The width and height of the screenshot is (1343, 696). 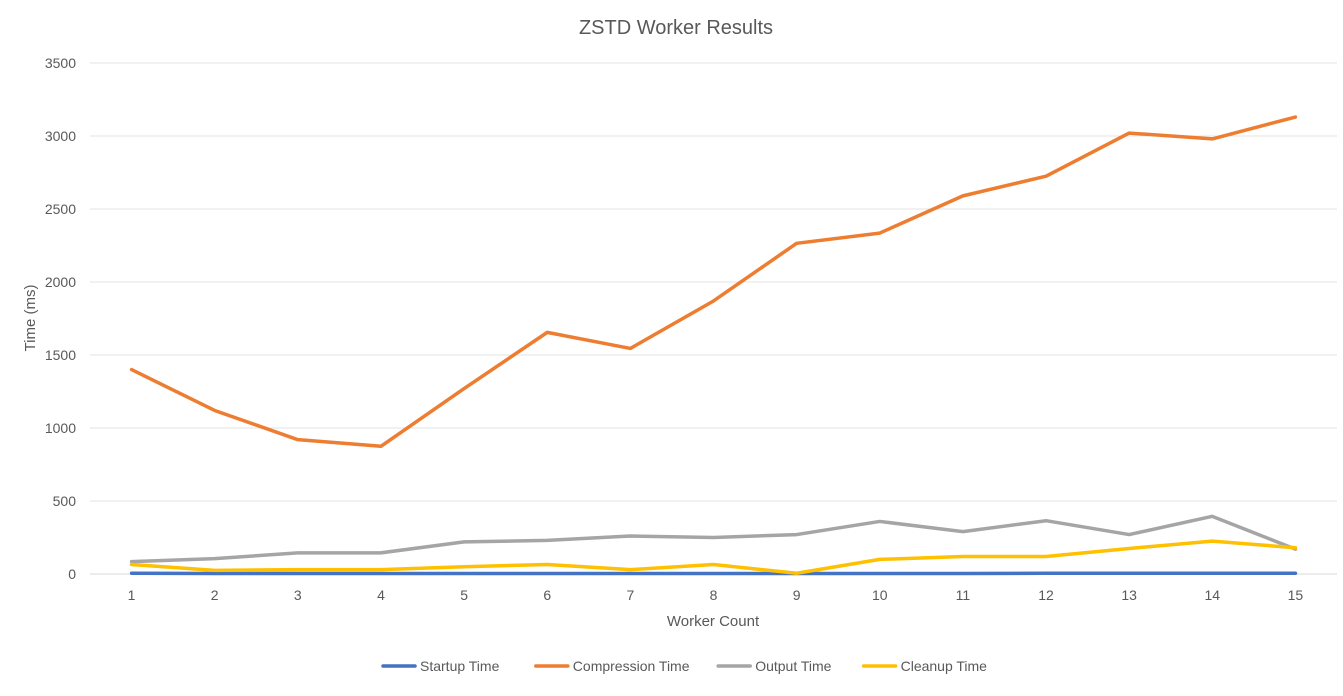 I want to click on y-tick-label: 500, so click(x=65, y=501).